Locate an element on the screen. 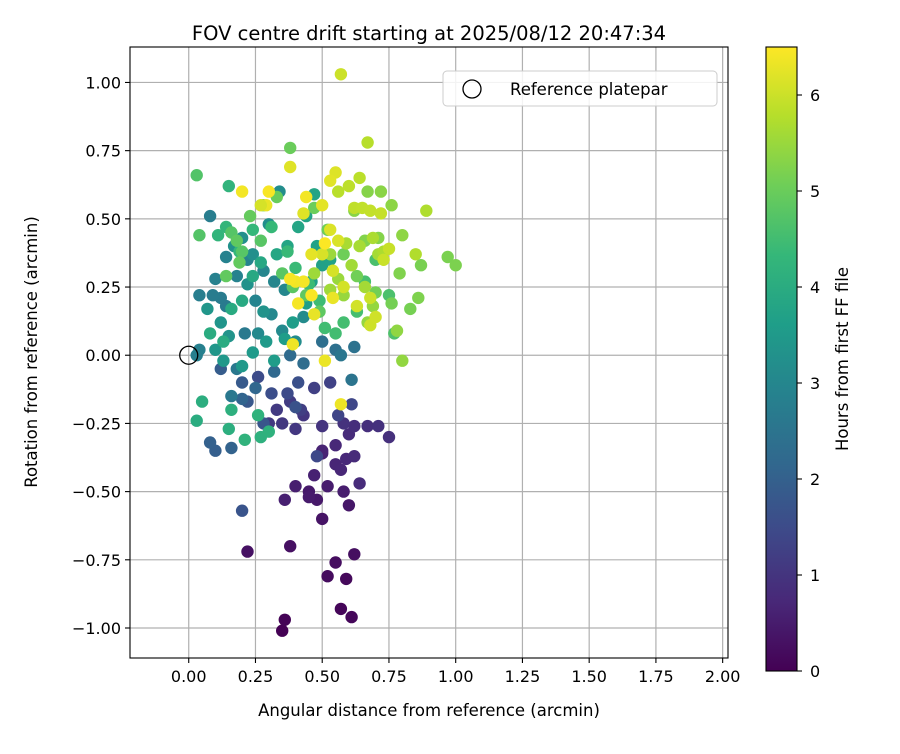 The height and width of the screenshot is (754, 900). y-axis-label: Rotation from reference (arcmin) is located at coordinates (31, 352).